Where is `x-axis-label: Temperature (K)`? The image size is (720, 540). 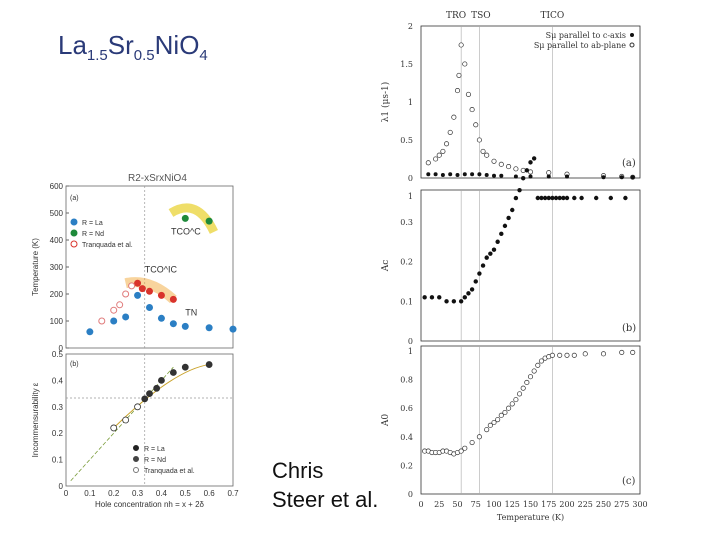
x-axis-label: Temperature (K) is located at coordinates (530, 517).